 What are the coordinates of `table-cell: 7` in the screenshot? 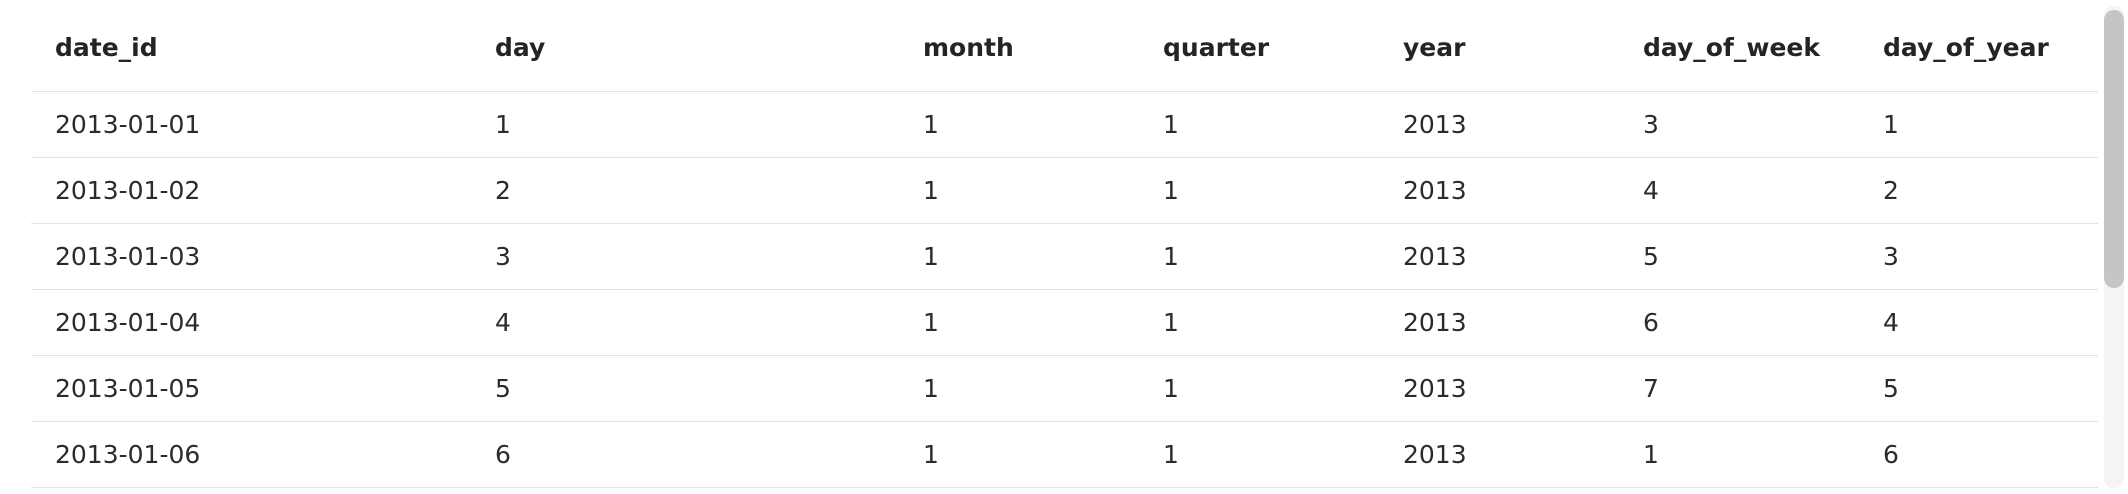 It's located at (1739, 388).